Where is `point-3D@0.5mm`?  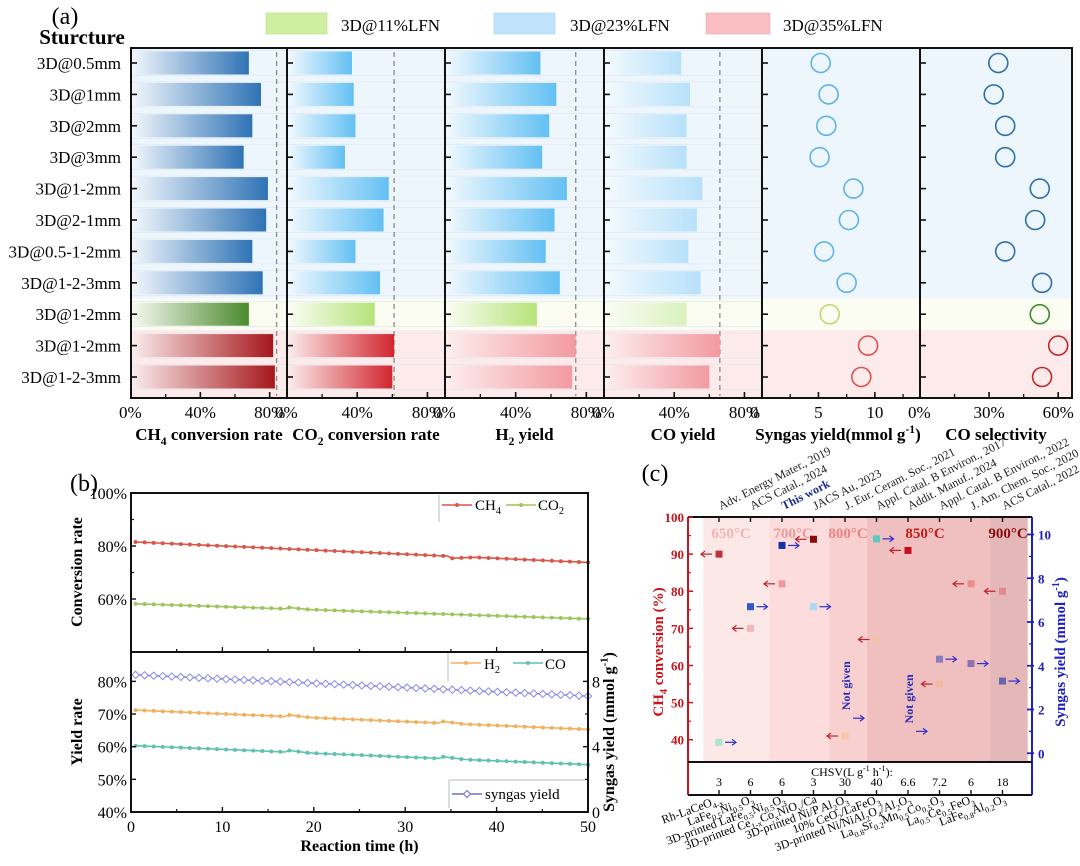
point-3D@0.5mm is located at coordinates (998, 63).